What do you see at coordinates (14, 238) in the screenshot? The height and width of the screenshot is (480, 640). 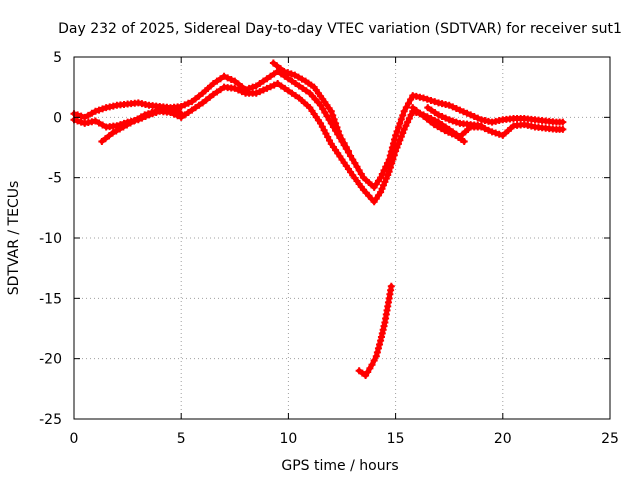 I see `y-axis-label: SDTVAR / TECUs` at bounding box center [14, 238].